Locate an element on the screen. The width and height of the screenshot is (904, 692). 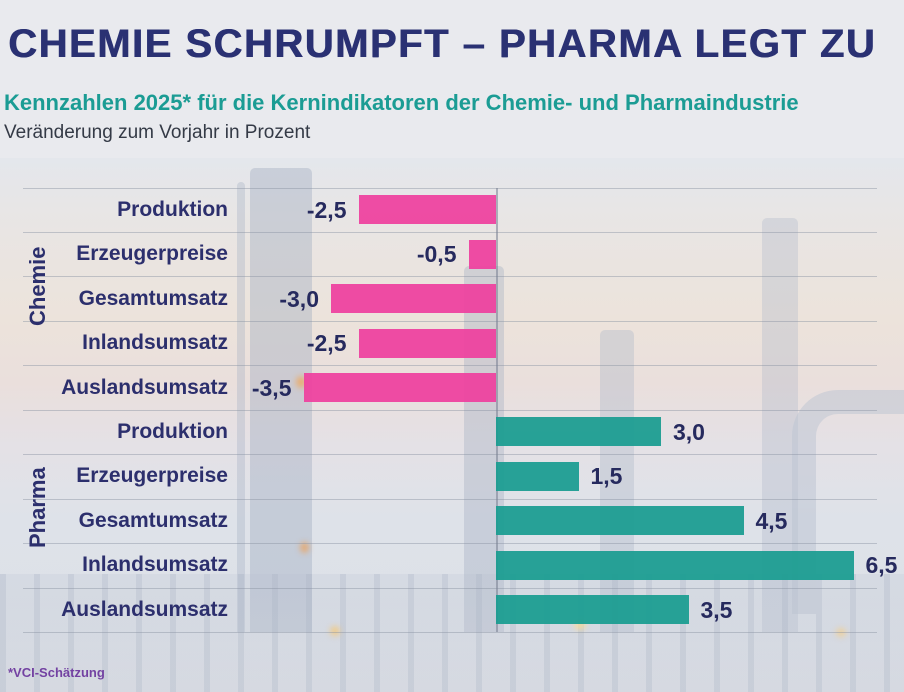
value-label: 6,5 is located at coordinates (881, 565).